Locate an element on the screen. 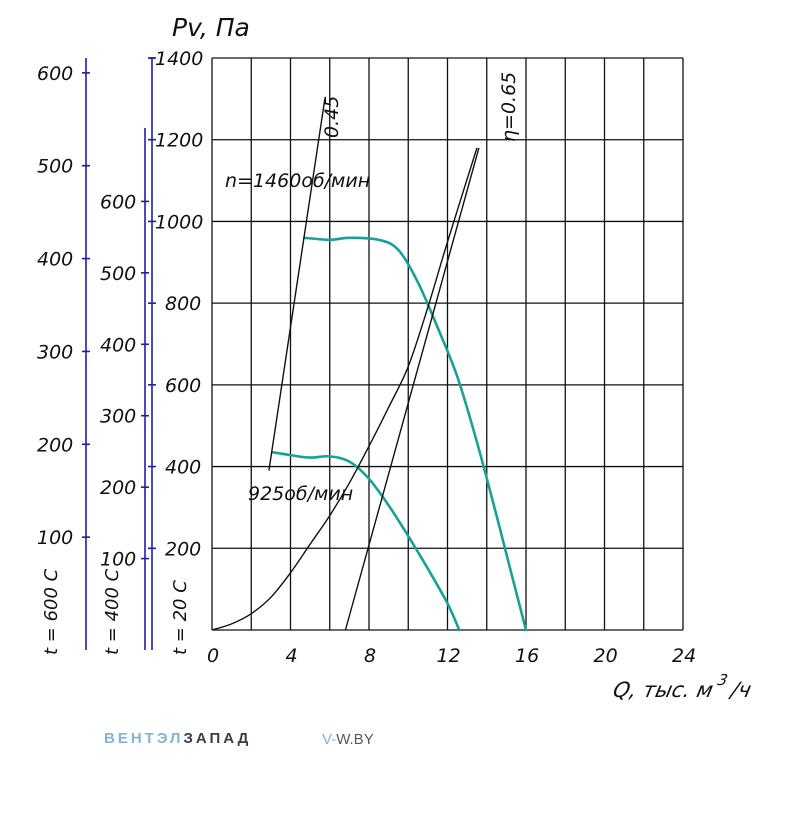  x-tick-16: 16 is located at coordinates (527, 656).